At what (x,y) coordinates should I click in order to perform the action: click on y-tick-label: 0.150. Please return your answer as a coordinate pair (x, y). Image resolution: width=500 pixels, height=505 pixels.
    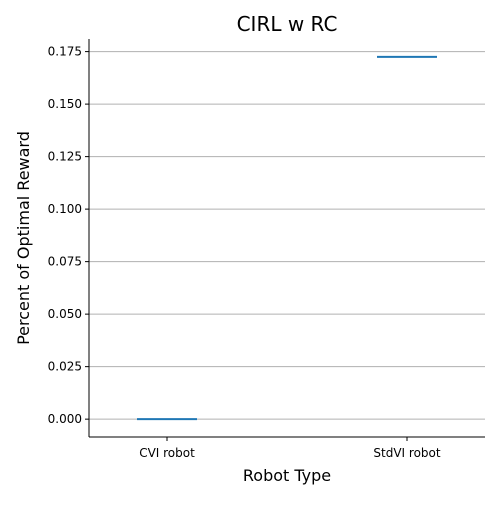
    Looking at the image, I should click on (65, 104).